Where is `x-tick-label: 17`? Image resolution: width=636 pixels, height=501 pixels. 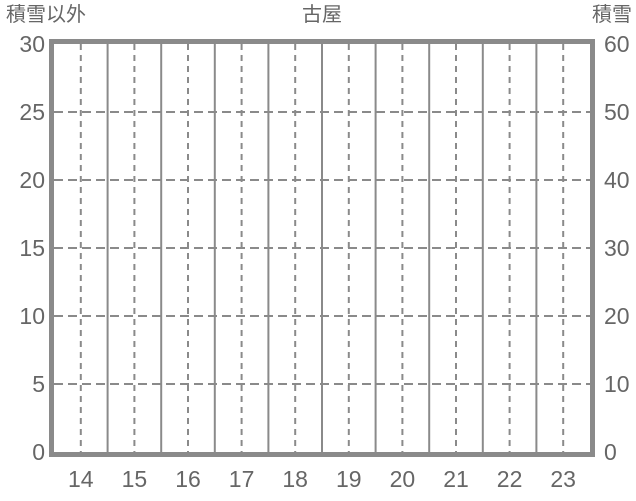
x-tick-label: 17 is located at coordinates (241, 479).